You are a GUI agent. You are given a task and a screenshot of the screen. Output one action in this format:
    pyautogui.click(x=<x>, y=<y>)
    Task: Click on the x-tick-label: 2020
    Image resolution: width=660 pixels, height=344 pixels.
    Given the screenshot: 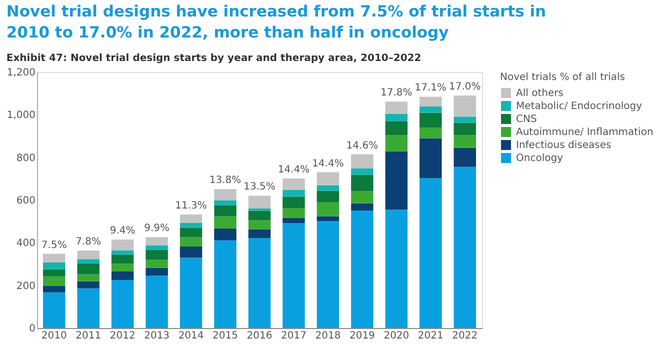 What is the action you would take?
    pyautogui.click(x=397, y=336)
    